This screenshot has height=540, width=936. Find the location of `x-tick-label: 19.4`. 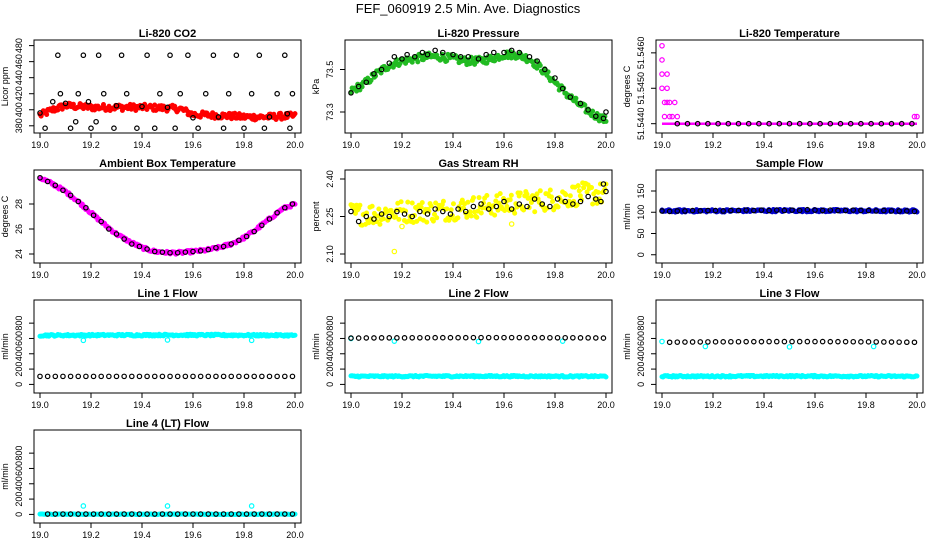

x-tick-label: 19.4 is located at coordinates (142, 275).